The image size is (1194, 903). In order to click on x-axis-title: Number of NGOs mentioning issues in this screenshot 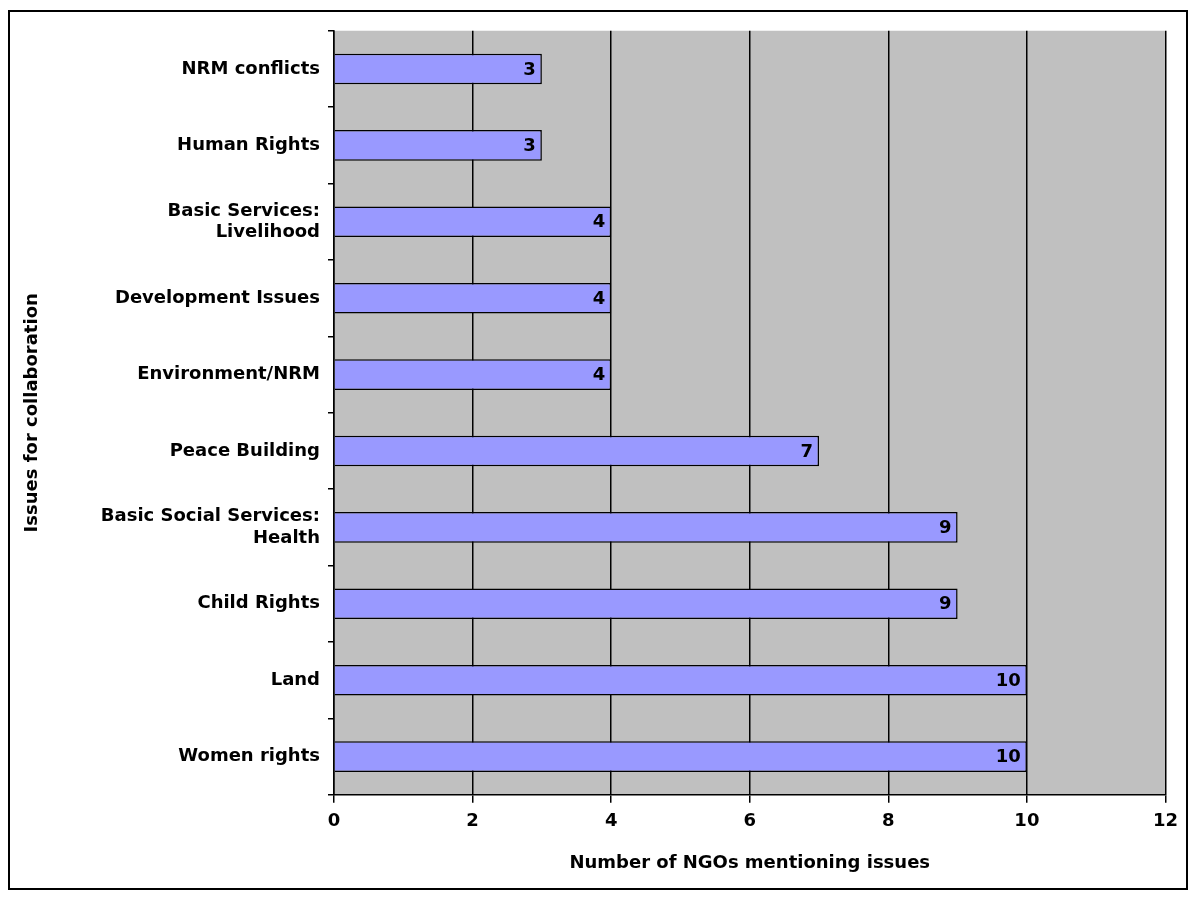, I will do `click(750, 861)`.